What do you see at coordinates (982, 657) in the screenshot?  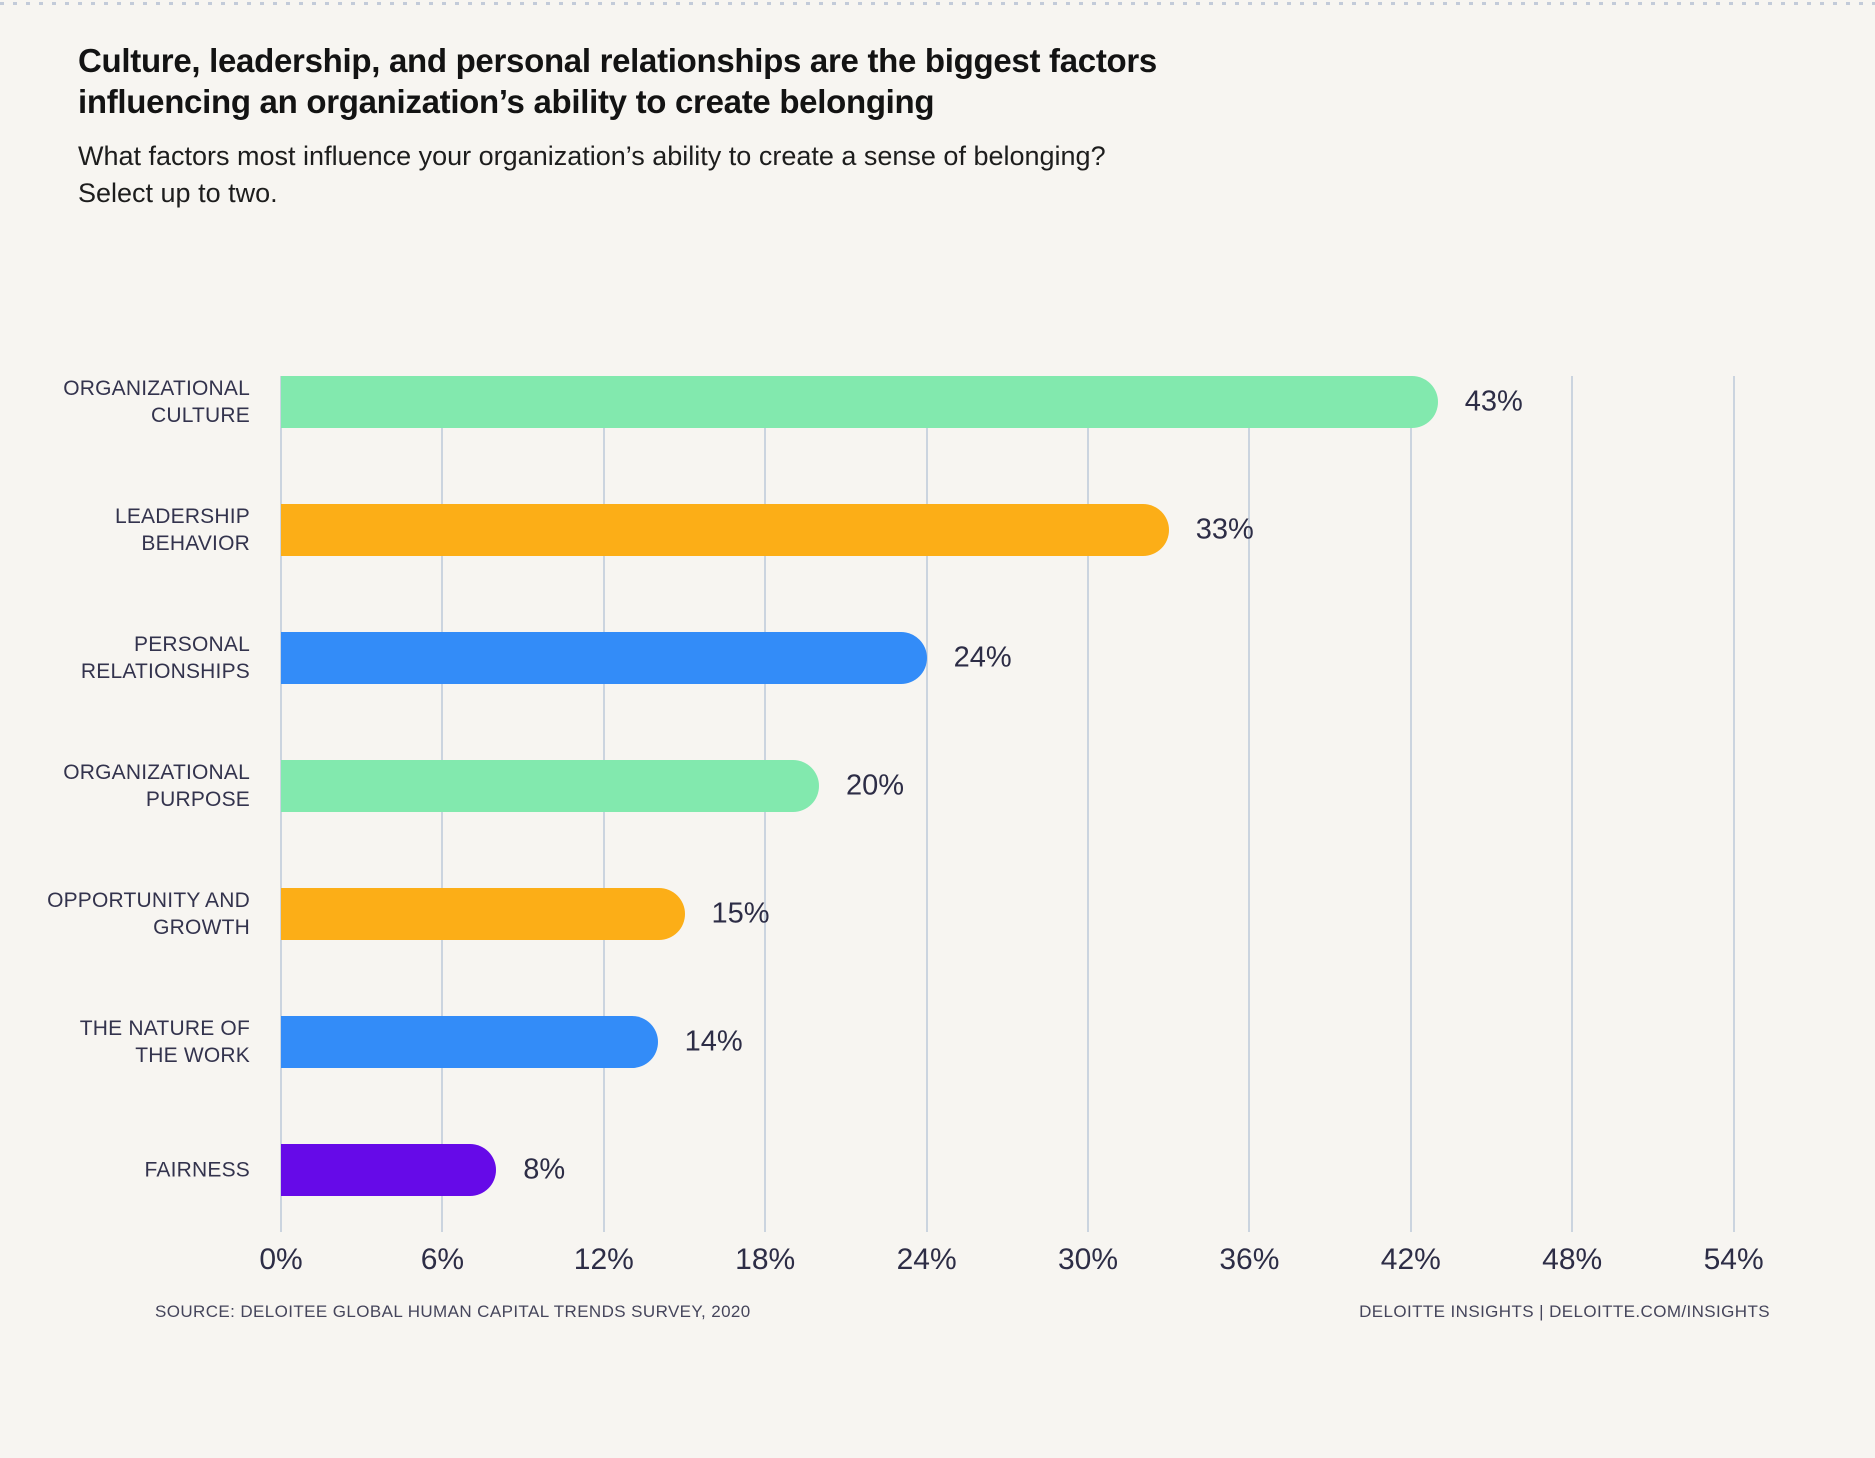 I see `bar-value-label: 24%` at bounding box center [982, 657].